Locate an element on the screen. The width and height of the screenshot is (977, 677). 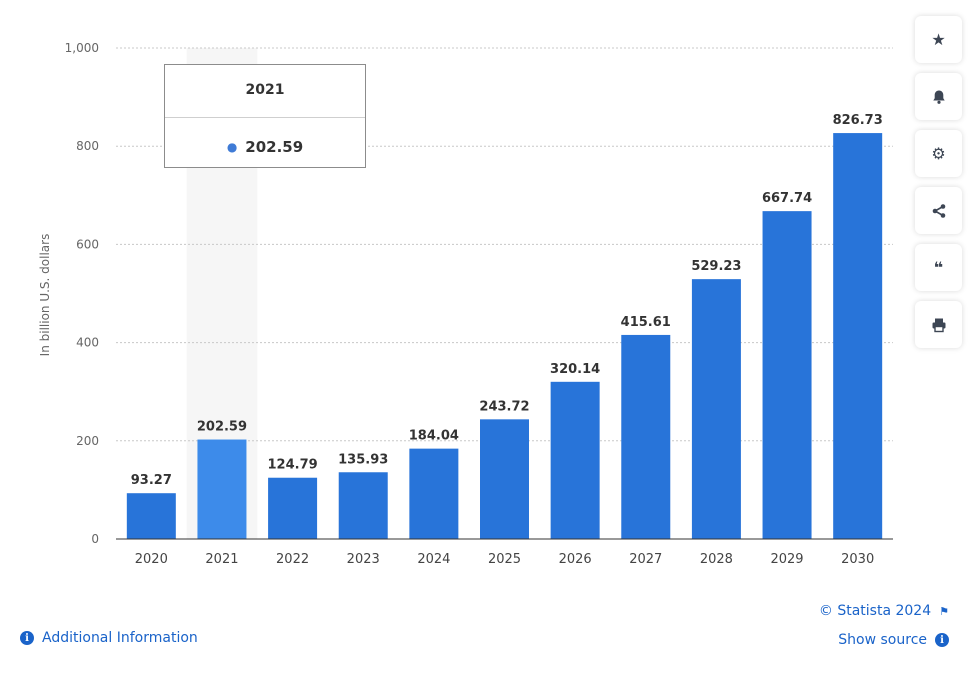
value-label: 124.79 is located at coordinates (293, 465).